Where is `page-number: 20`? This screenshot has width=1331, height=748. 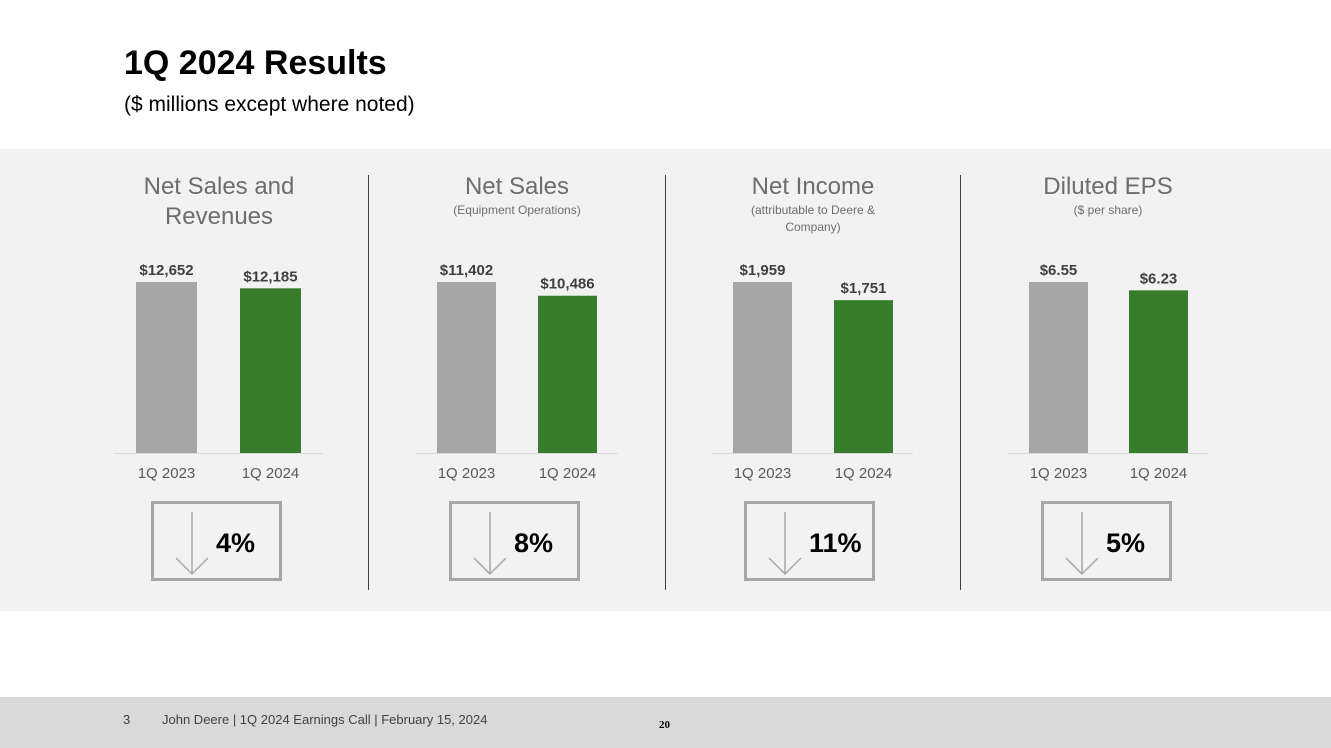
page-number: 20 is located at coordinates (664, 725).